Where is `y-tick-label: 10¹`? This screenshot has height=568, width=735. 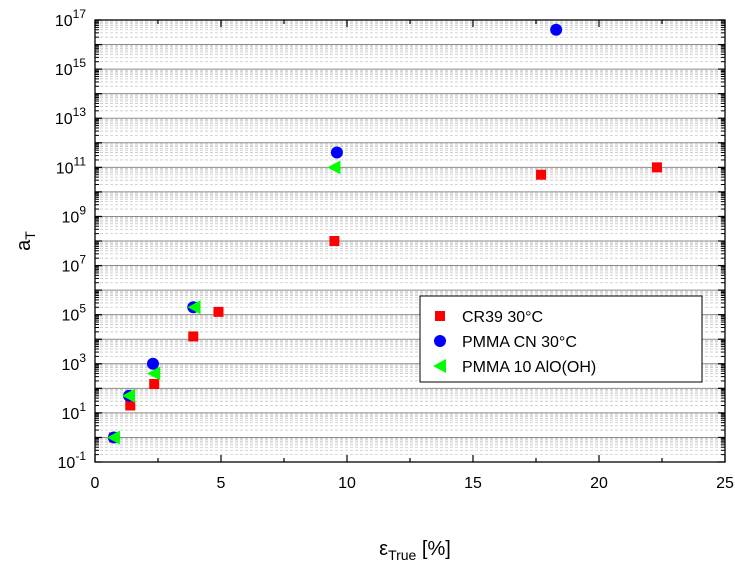
y-tick-label: 10¹ is located at coordinates (74, 411).